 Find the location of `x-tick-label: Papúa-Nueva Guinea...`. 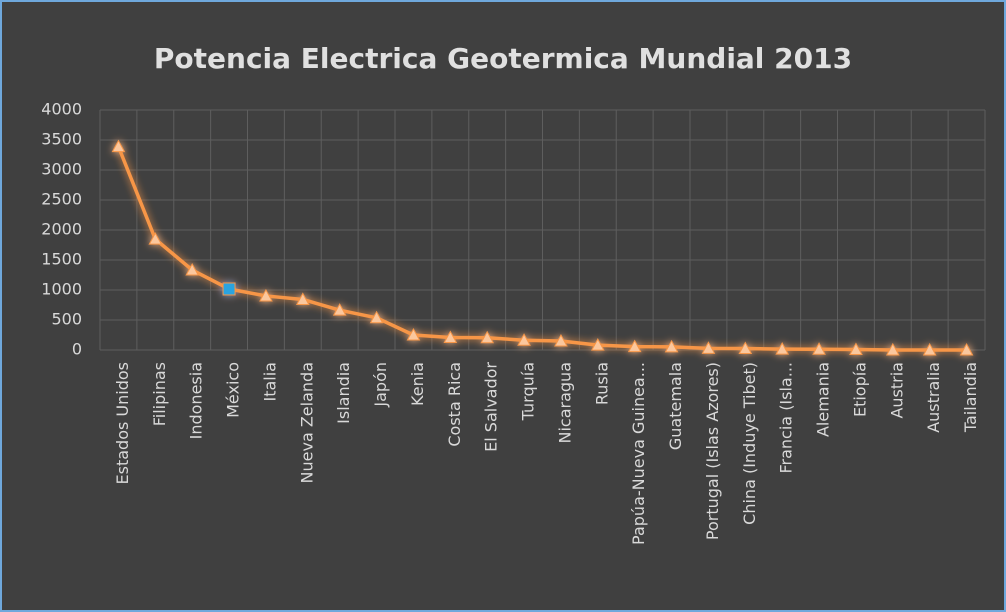

x-tick-label: Papúa-Nueva Guinea... is located at coordinates (638, 453).